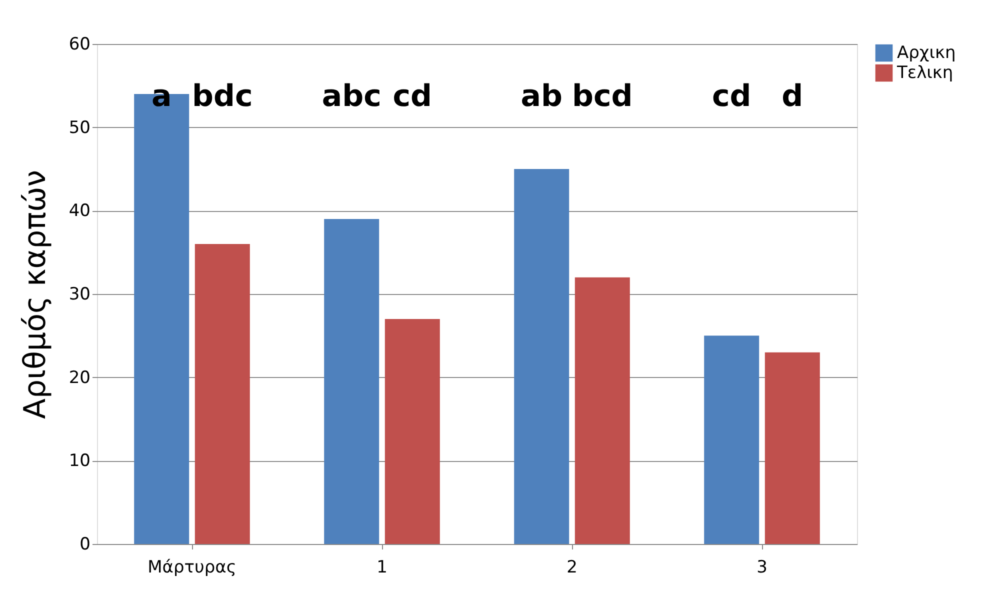  Describe the element at coordinates (35, 295) in the screenshot. I see `y-axis-title: Αριθμός καρπών` at that location.